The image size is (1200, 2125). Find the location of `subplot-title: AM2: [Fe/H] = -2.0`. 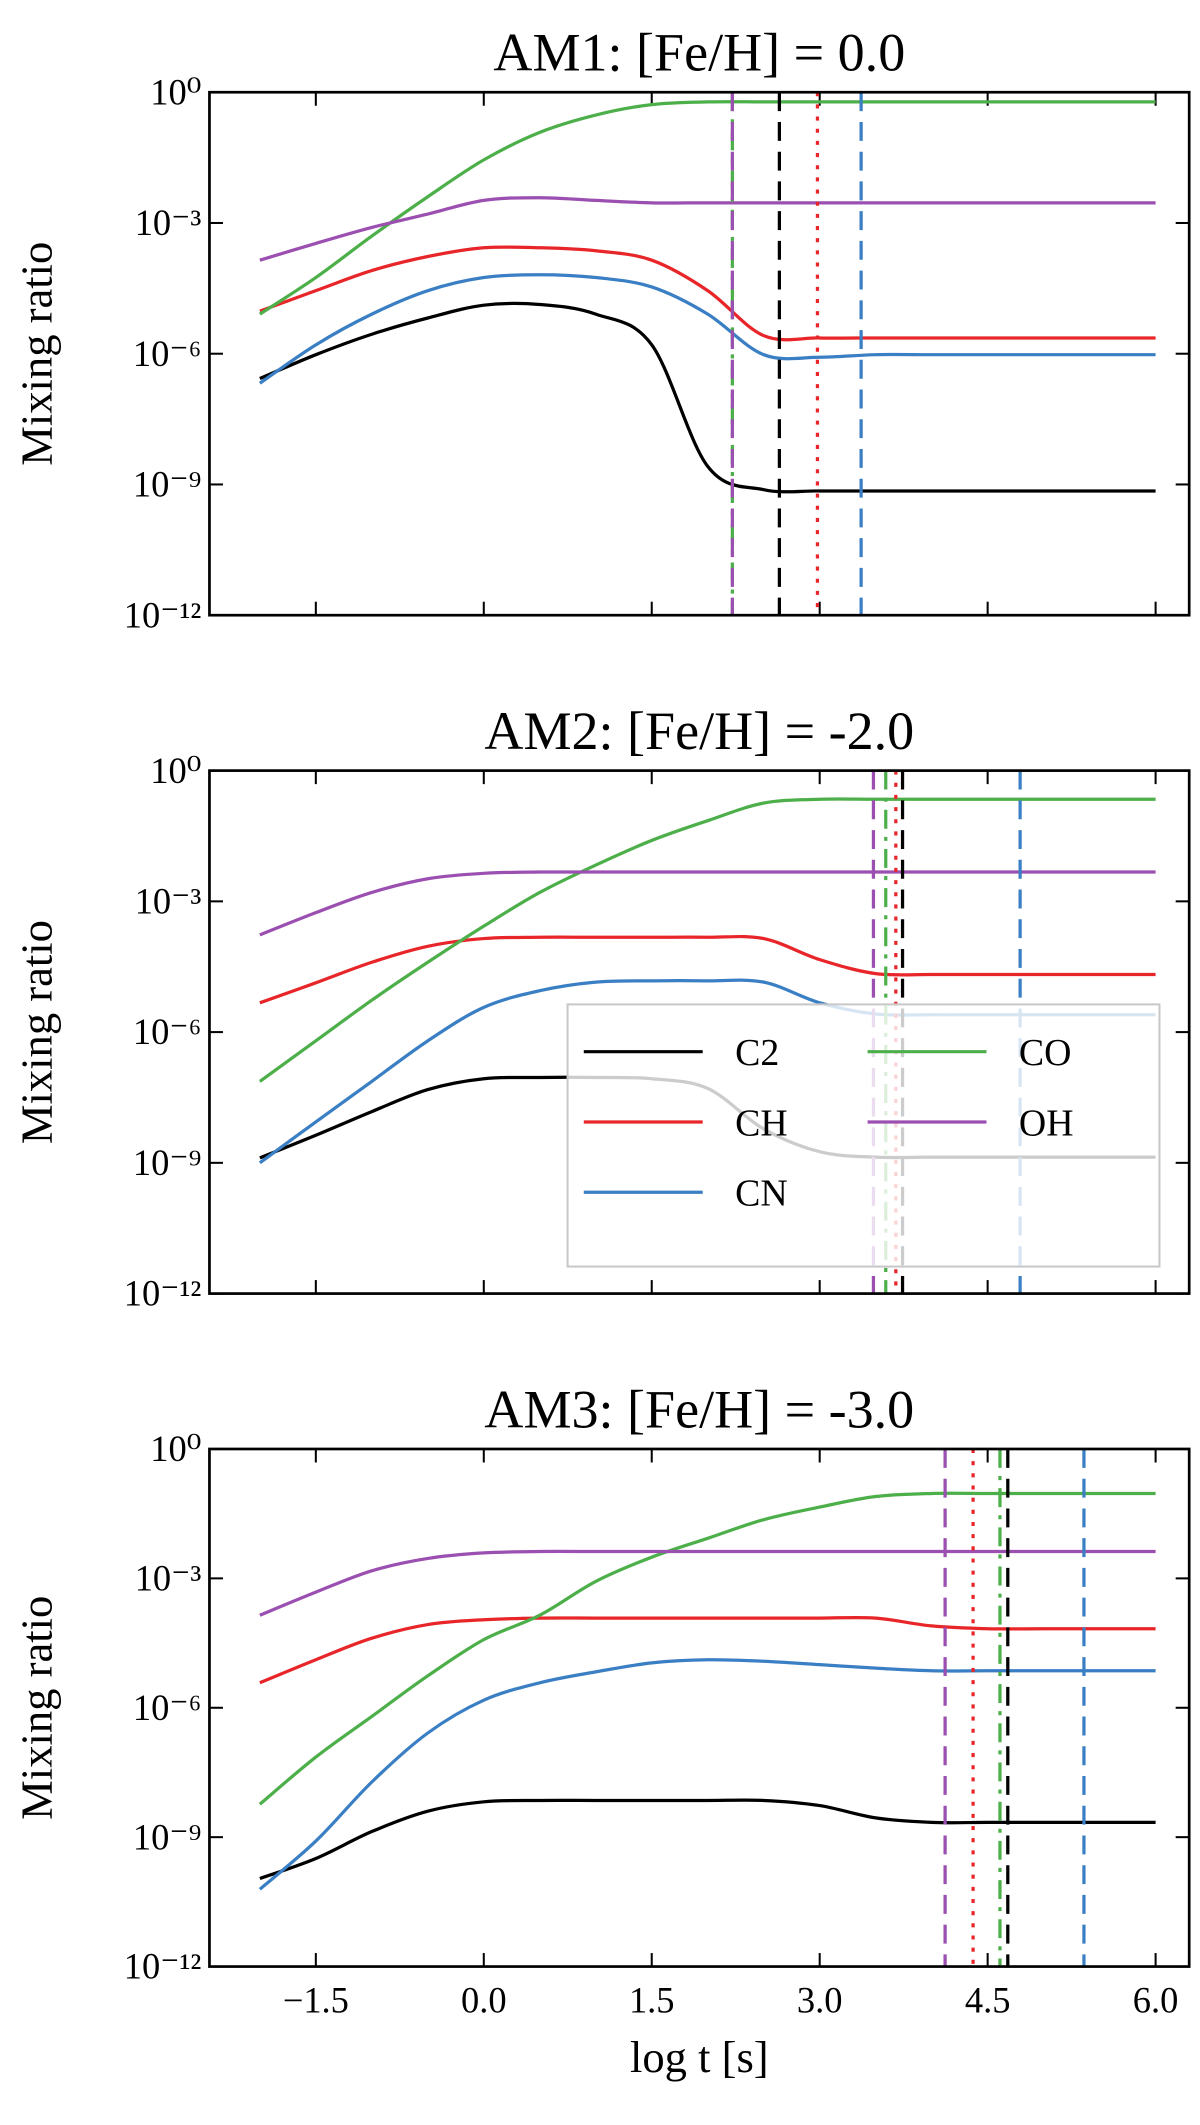

subplot-title: AM2: [Fe/H] = -2.0 is located at coordinates (699, 731).